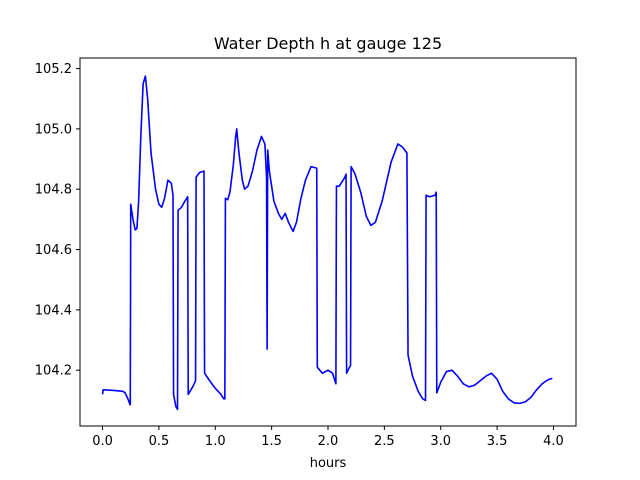  What do you see at coordinates (53, 371) in the screenshot?
I see `y-tick-label: 104.2` at bounding box center [53, 371].